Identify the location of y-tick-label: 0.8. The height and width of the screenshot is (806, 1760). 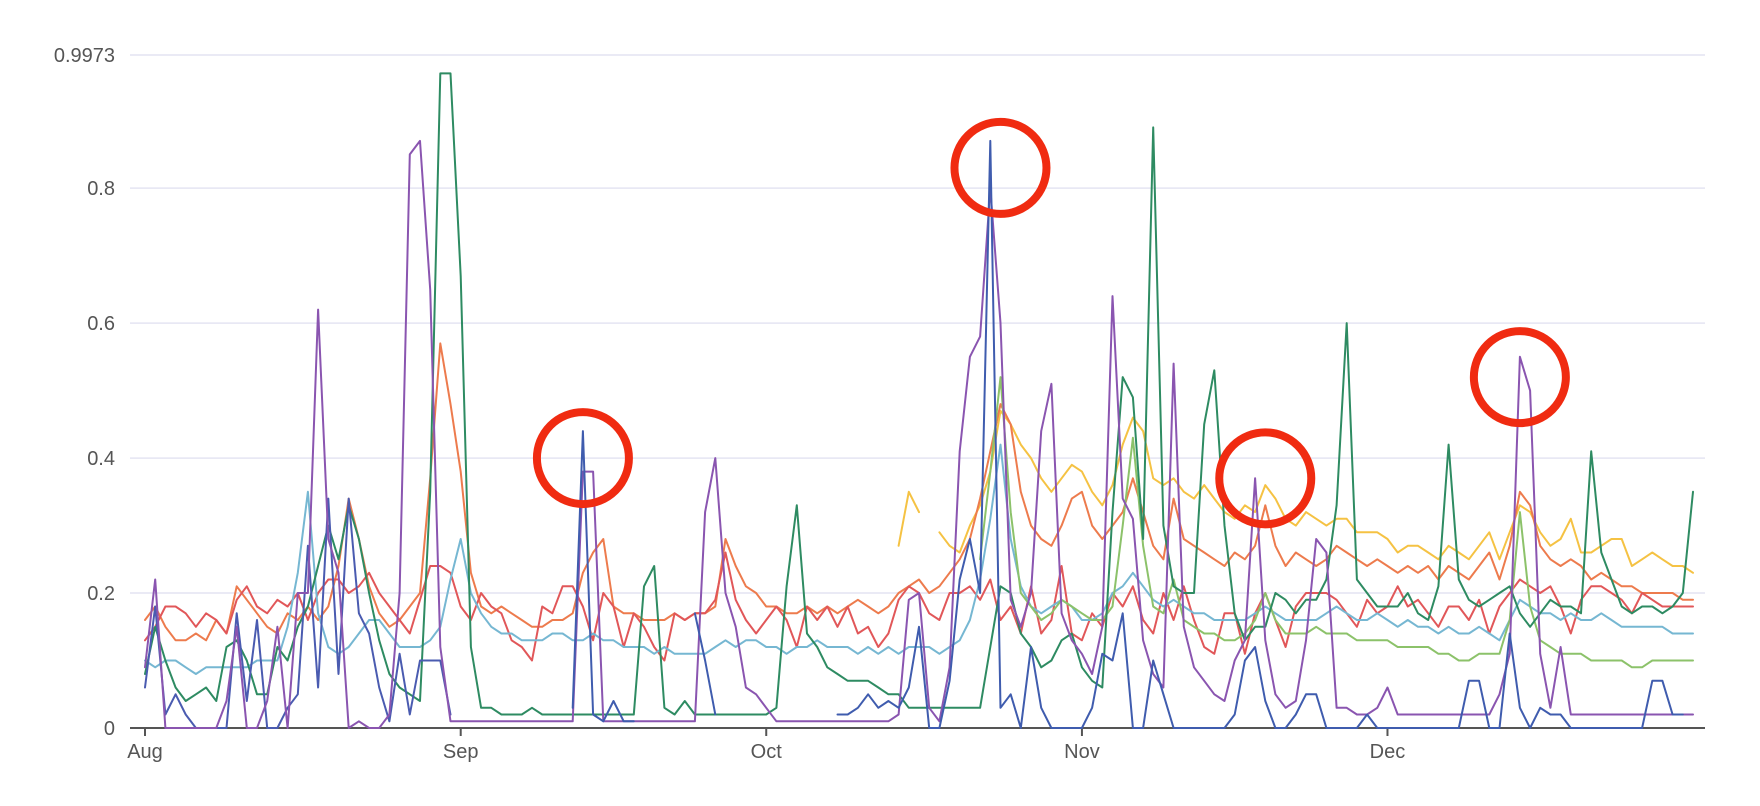
(101, 189).